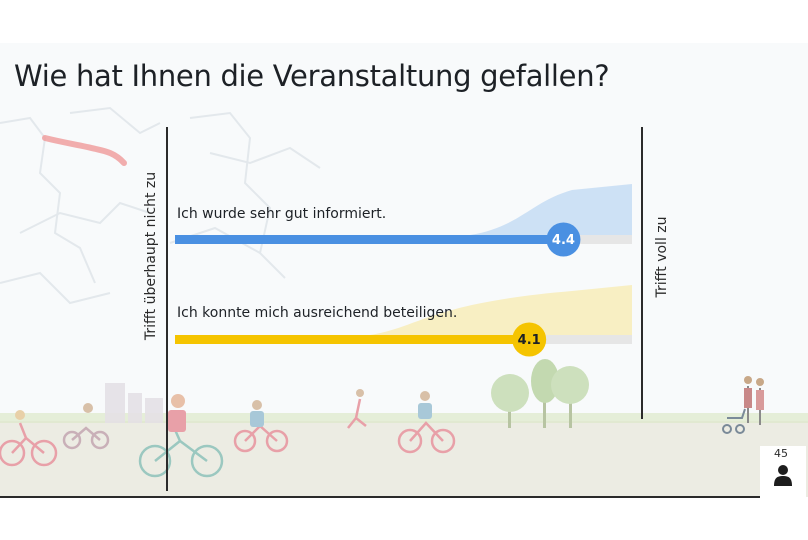 This screenshot has height=540, width=808. What do you see at coordinates (134, 403) in the screenshot?
I see `buildings-illustration` at bounding box center [134, 403].